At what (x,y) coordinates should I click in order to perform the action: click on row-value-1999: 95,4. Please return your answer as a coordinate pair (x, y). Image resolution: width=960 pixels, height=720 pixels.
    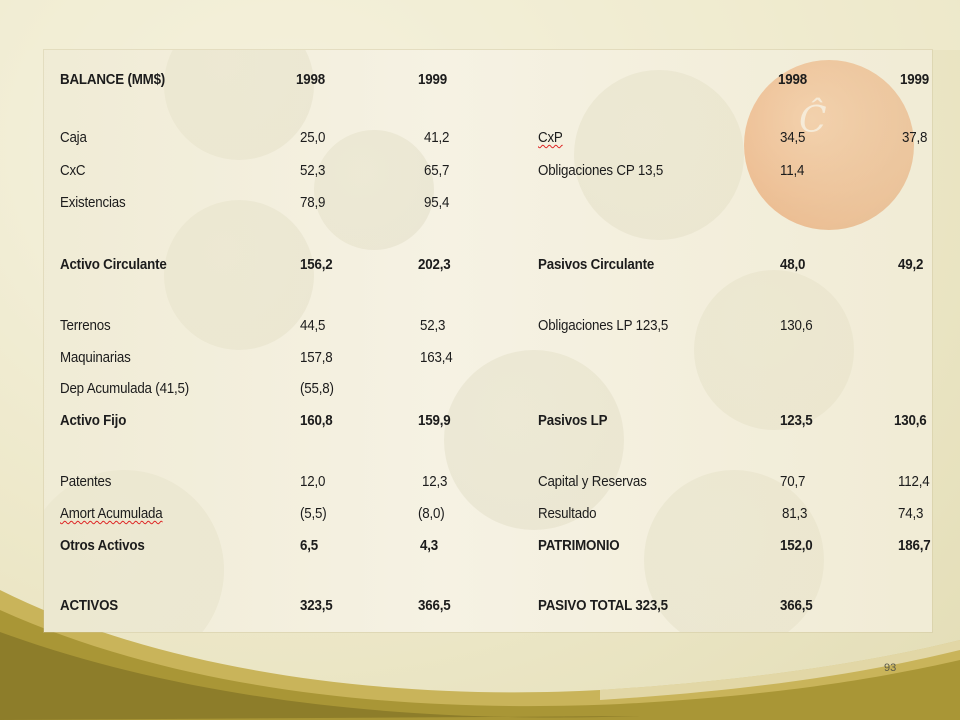
    Looking at the image, I should click on (437, 203).